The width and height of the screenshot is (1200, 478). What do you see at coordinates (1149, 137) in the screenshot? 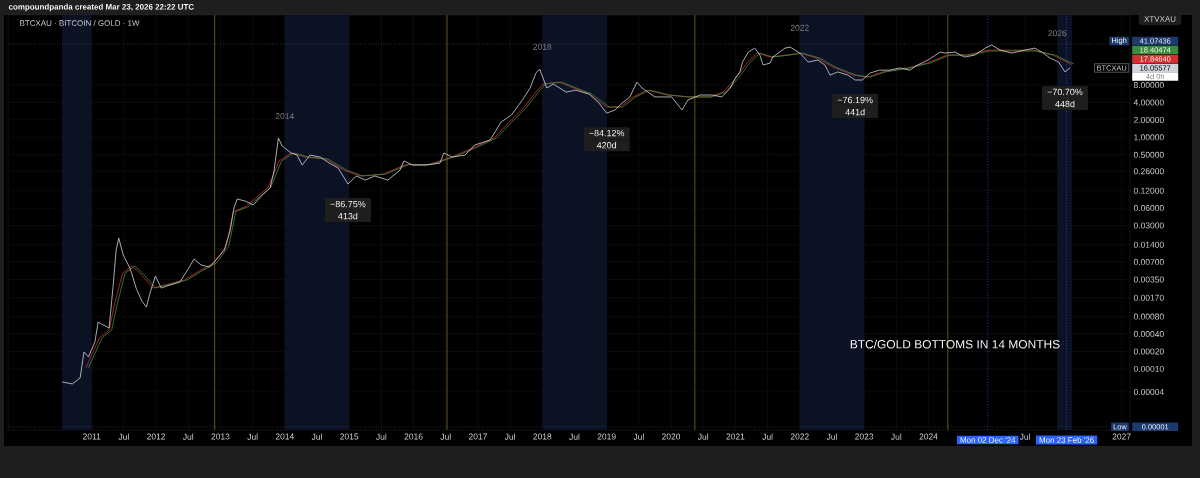
I see `y-tick-label: 1.00000` at bounding box center [1149, 137].